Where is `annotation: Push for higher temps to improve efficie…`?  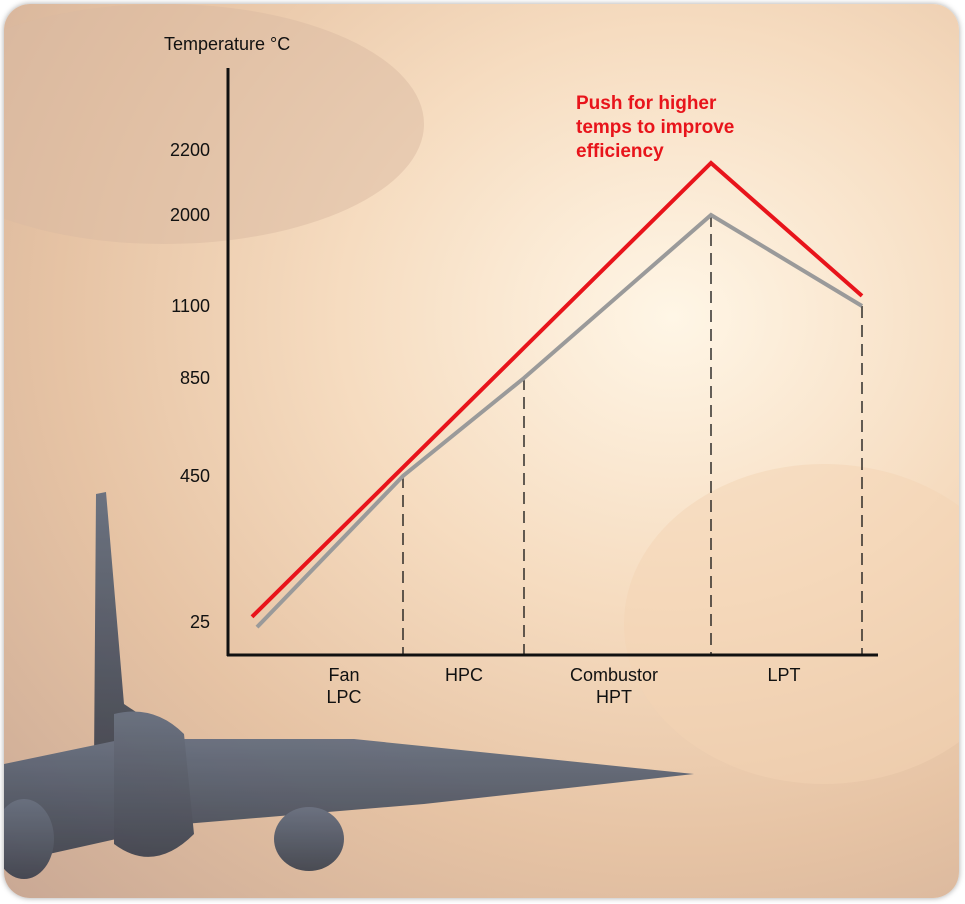 annotation: Push for higher temps to improve efficie… is located at coordinates (655, 127).